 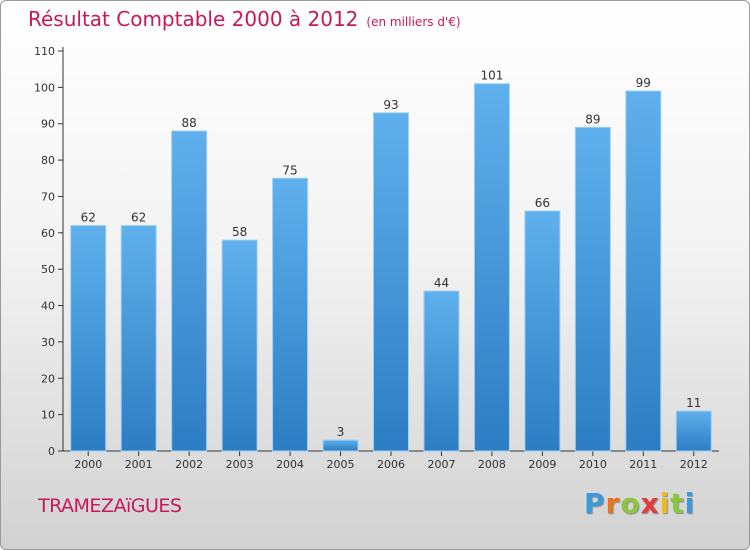 I want to click on x-tick-label: 2006, so click(x=391, y=464).